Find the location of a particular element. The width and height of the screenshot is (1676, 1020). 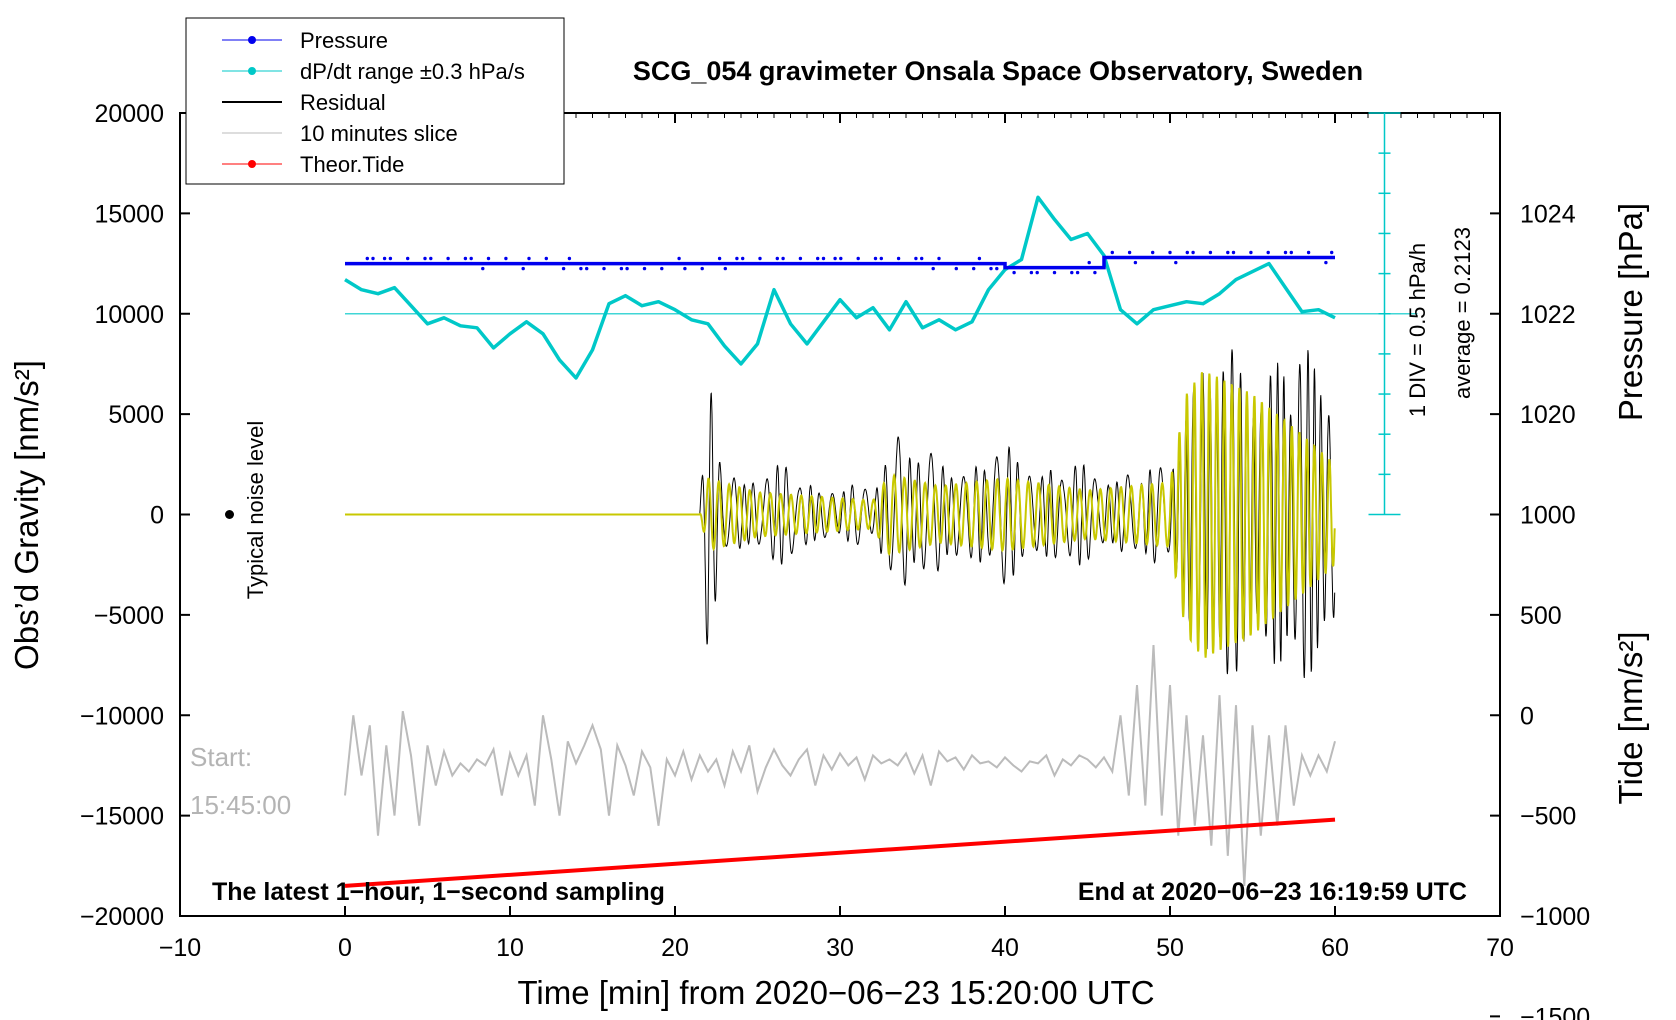

series-10min-slice is located at coordinates (840, 765).